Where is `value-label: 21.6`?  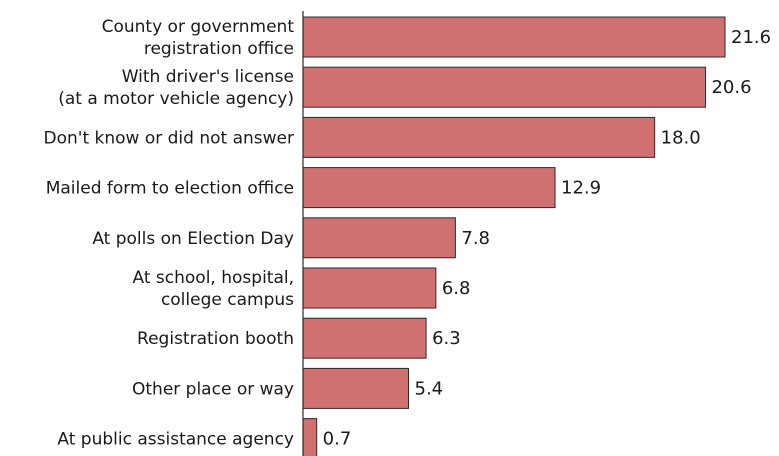 value-label: 21.6 is located at coordinates (751, 37).